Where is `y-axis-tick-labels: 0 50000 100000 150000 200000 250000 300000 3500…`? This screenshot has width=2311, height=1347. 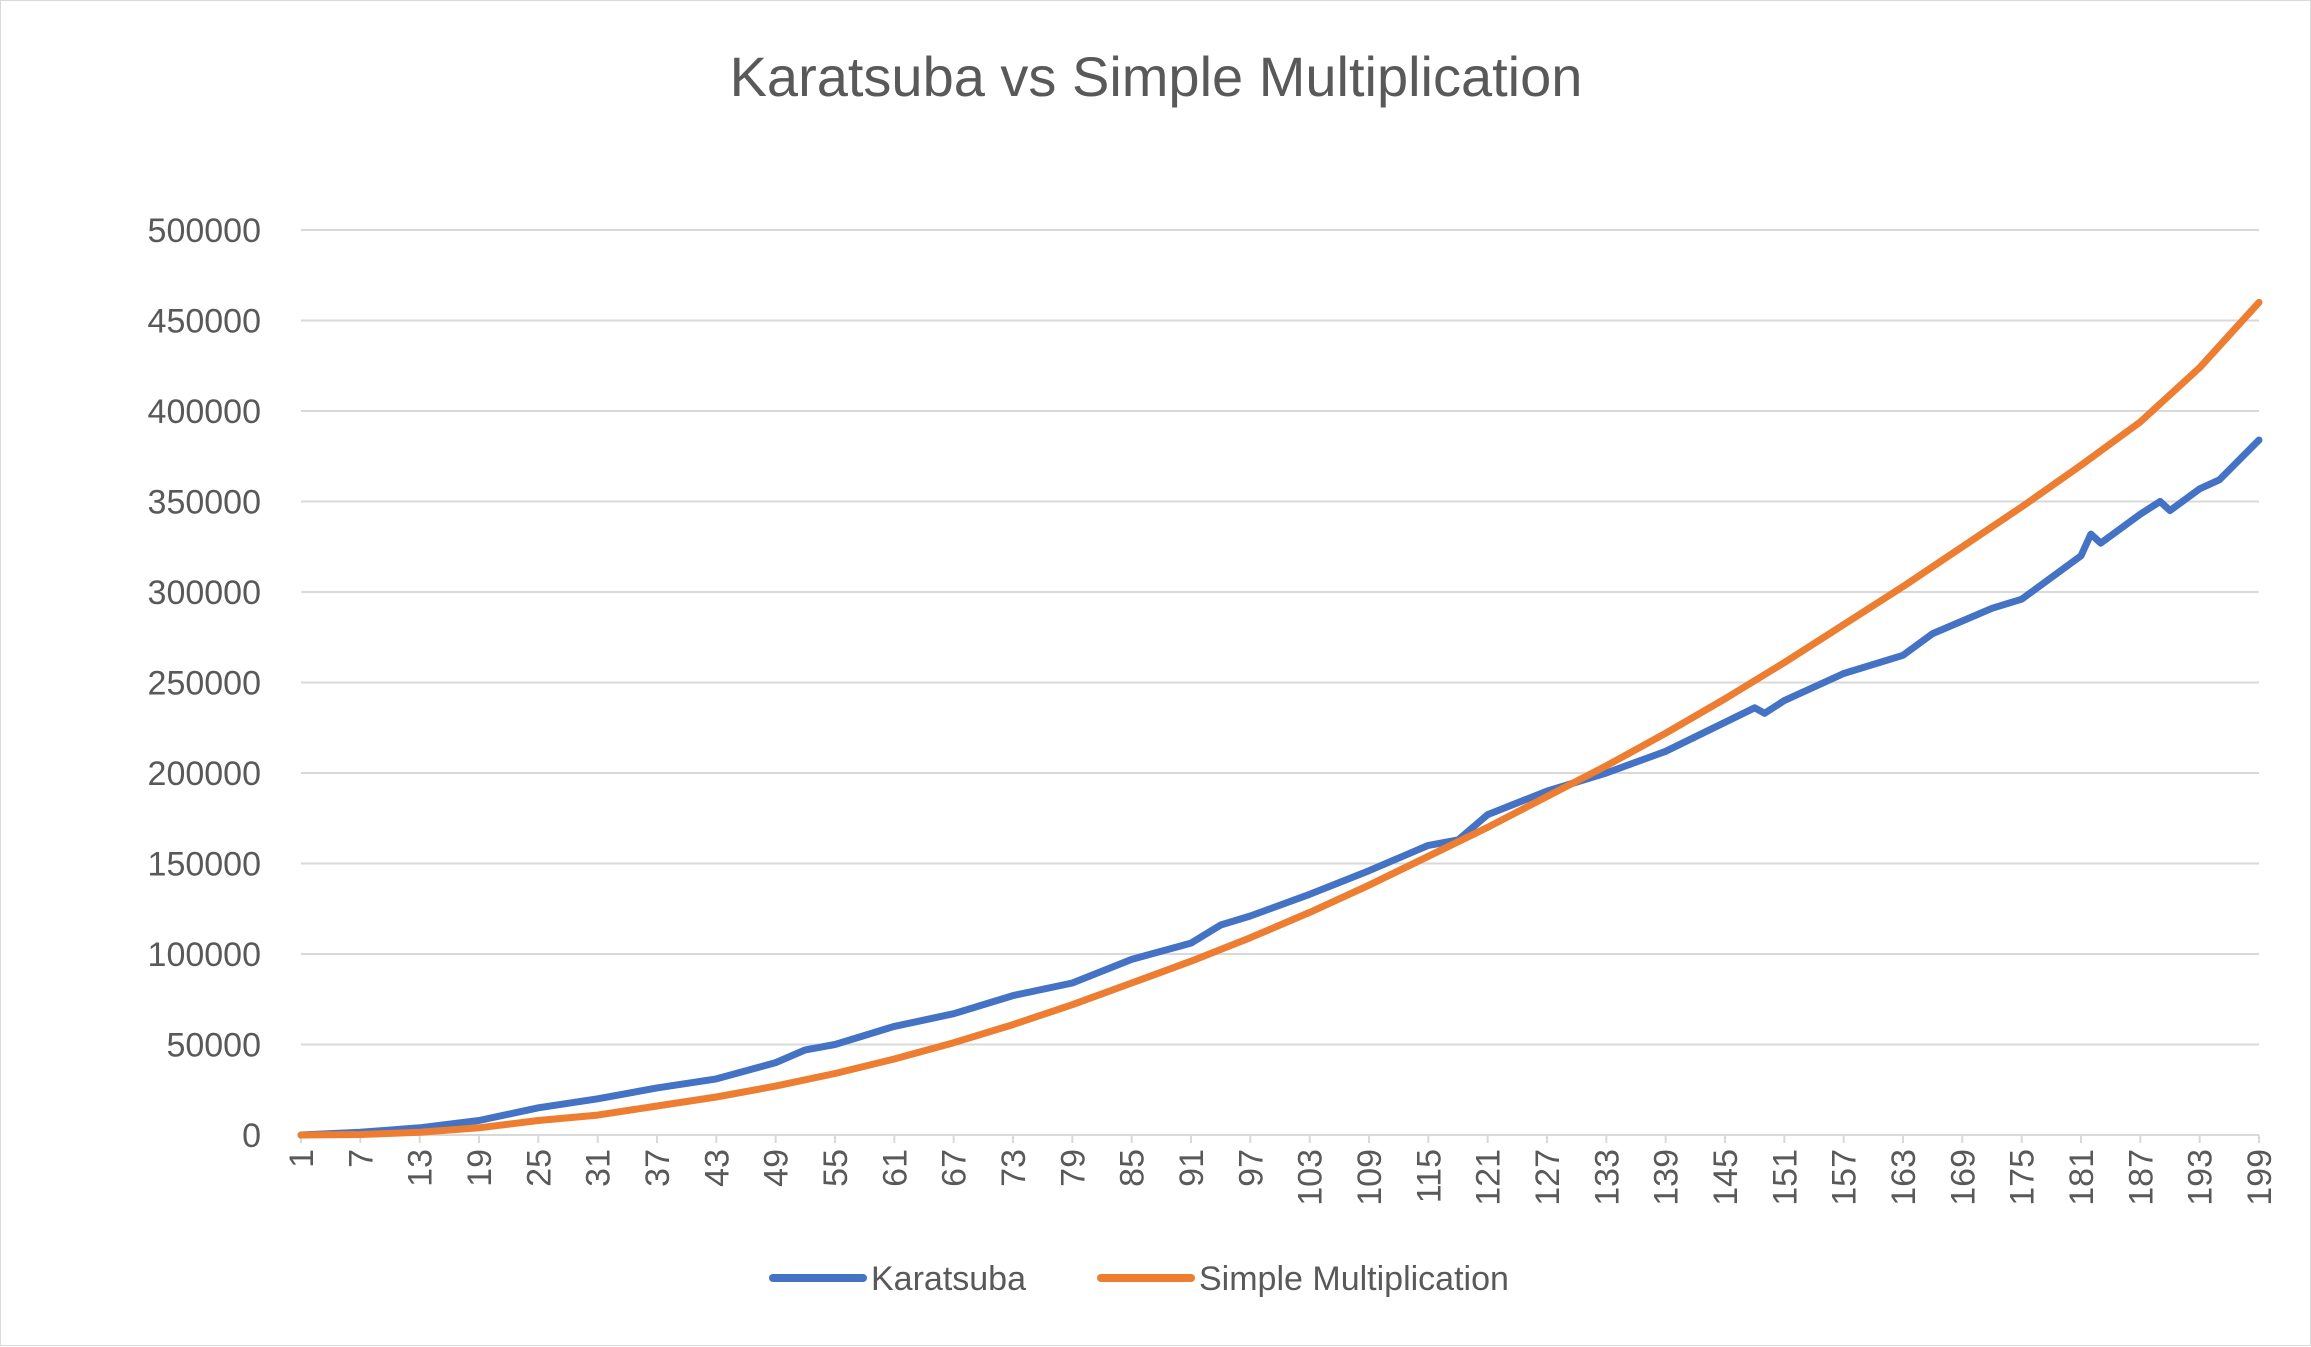
y-axis-tick-labels: 0 50000 100000 150000 200000 250000 300000 3500… is located at coordinates (204, 683).